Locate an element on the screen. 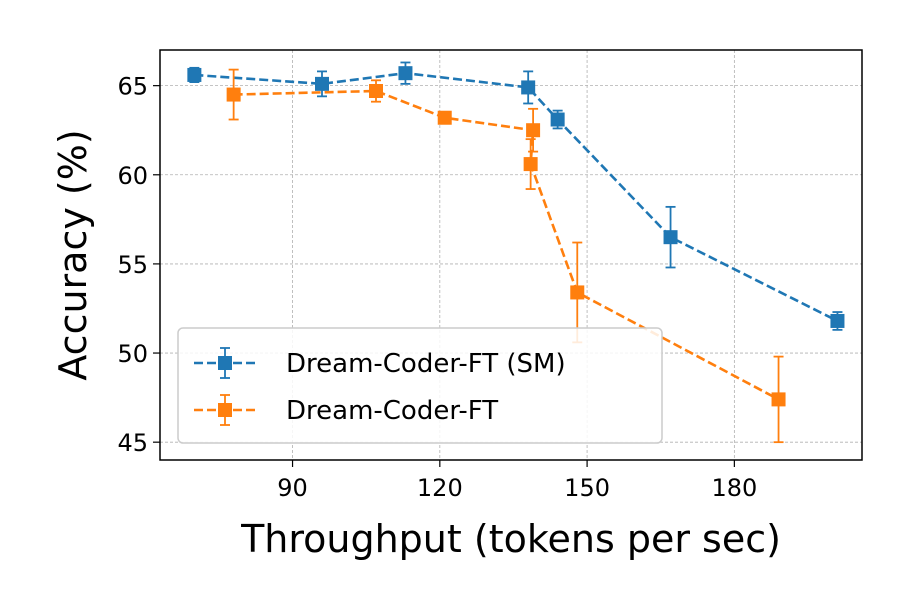 The image size is (913, 609). x-tick-label-150: 150 is located at coordinates (587, 488).